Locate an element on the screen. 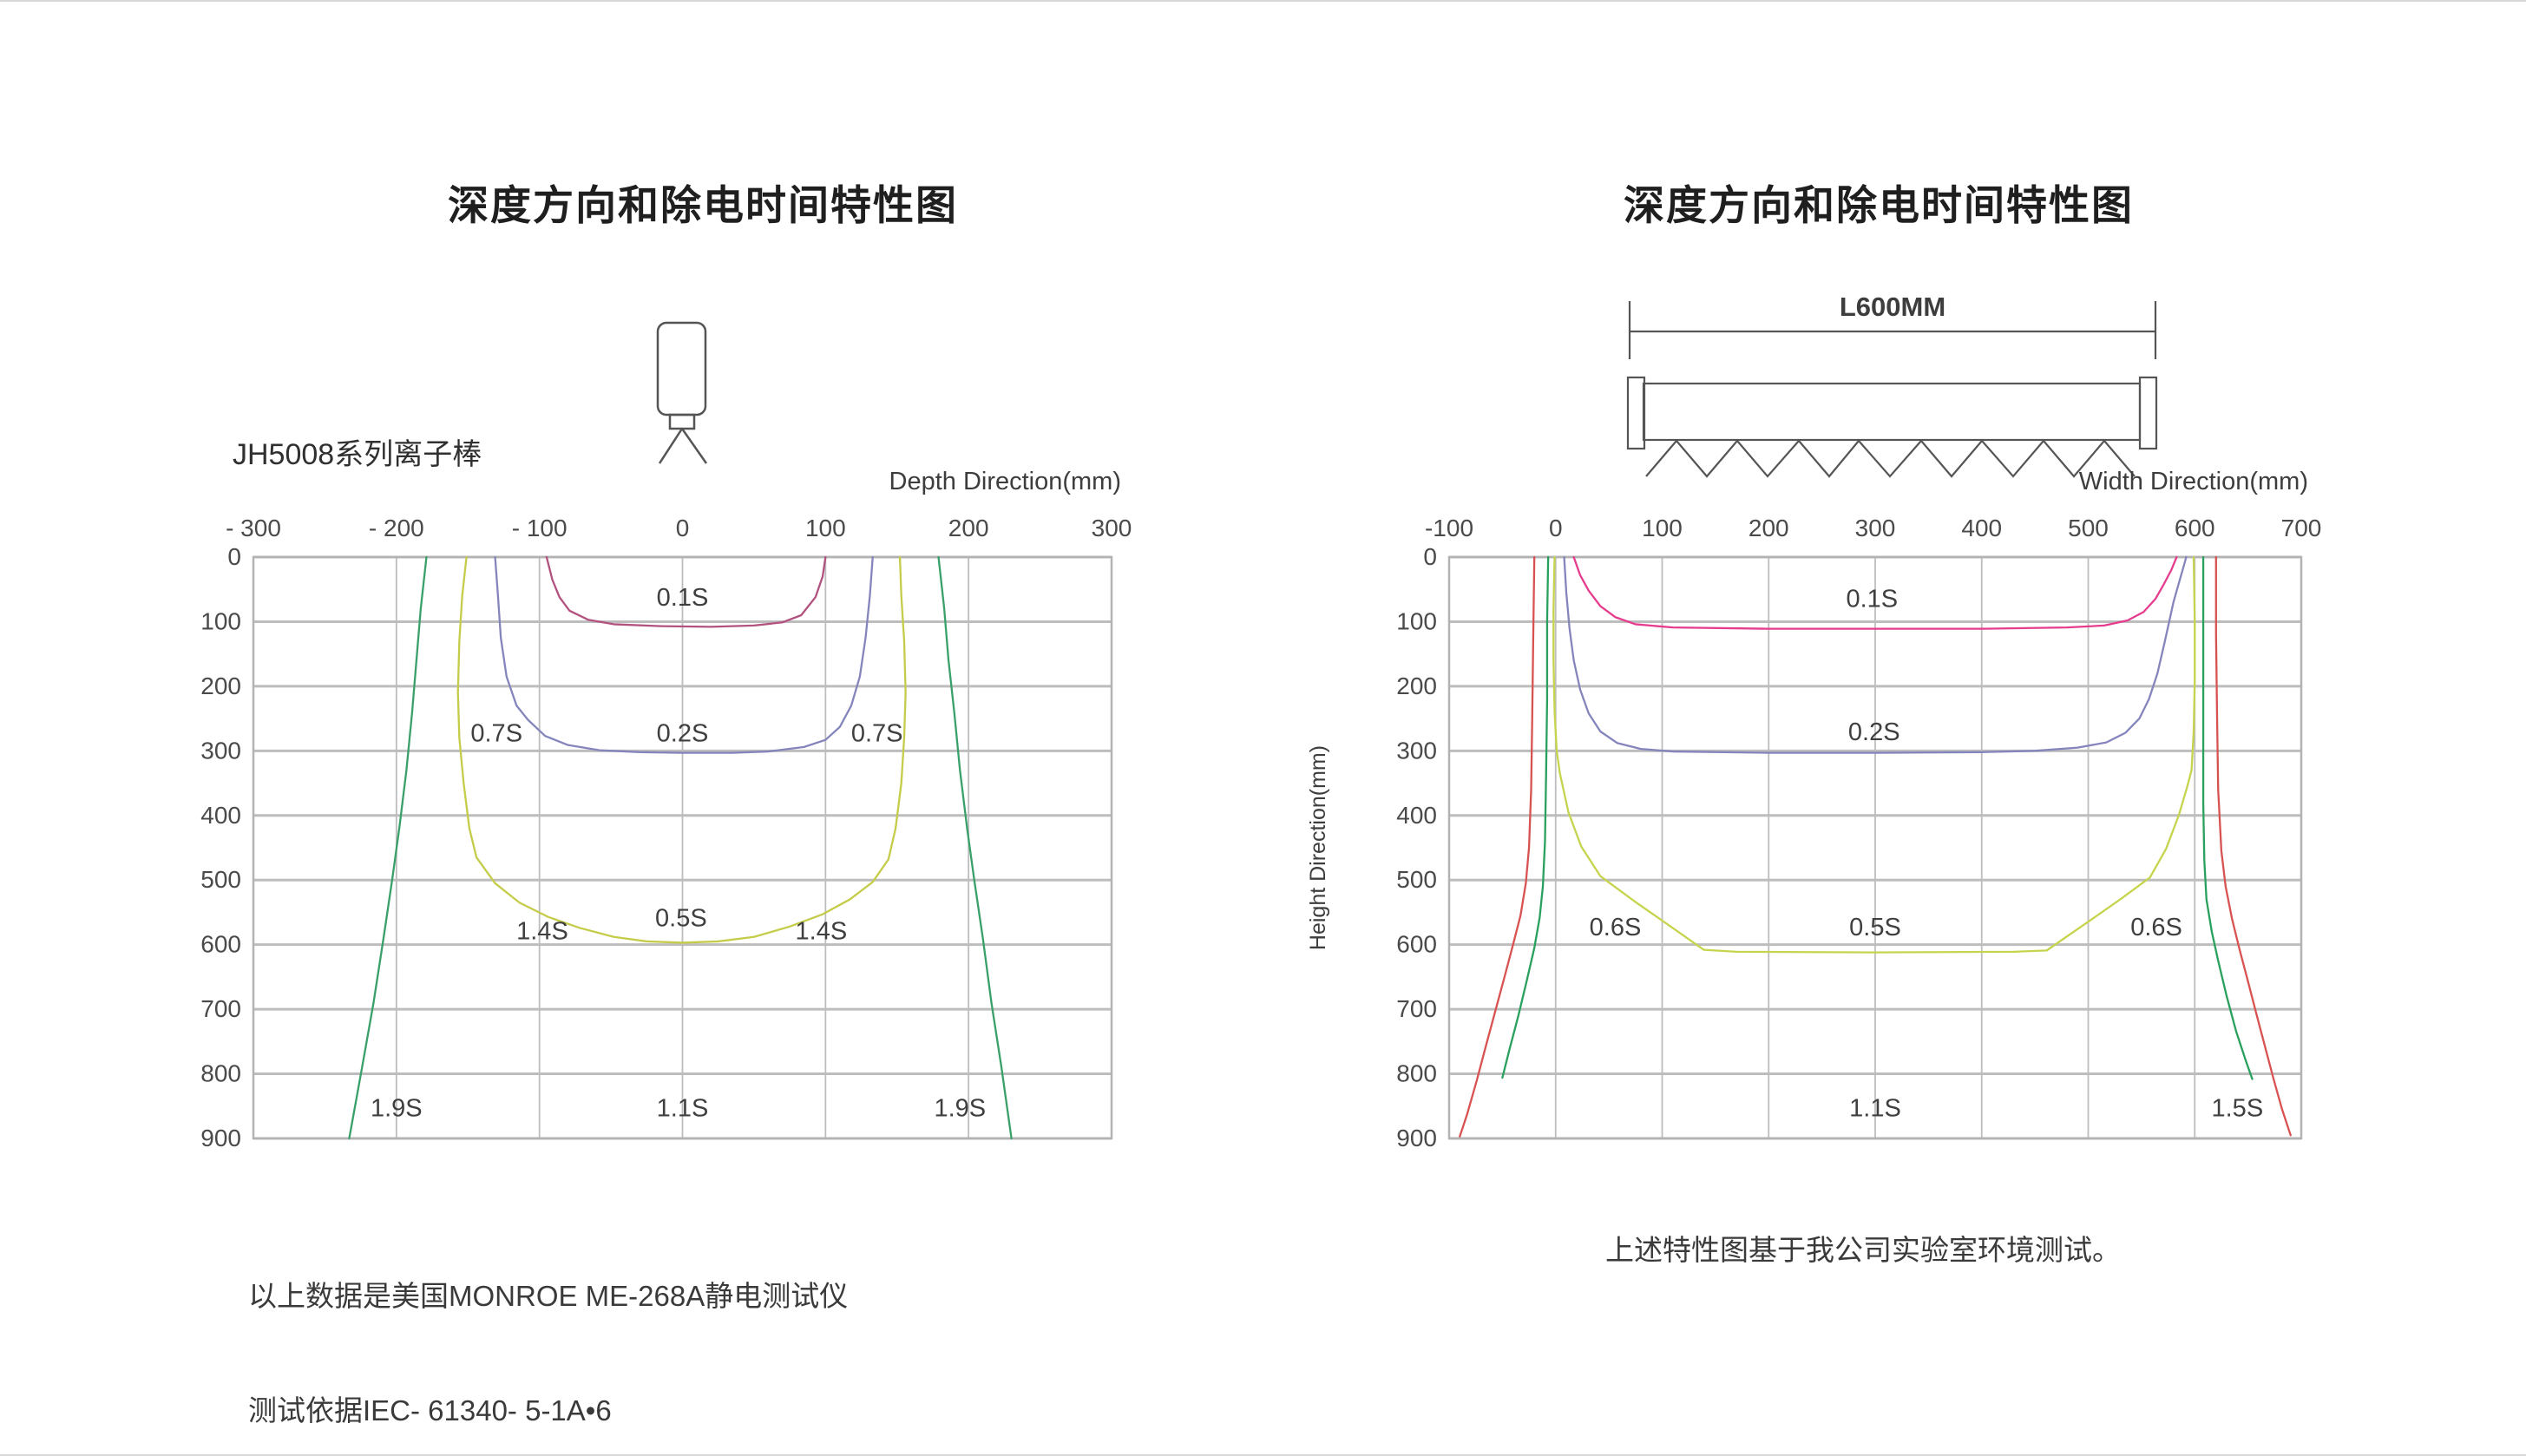  curve-0.6s-contour-left is located at coordinates (1525, 817).